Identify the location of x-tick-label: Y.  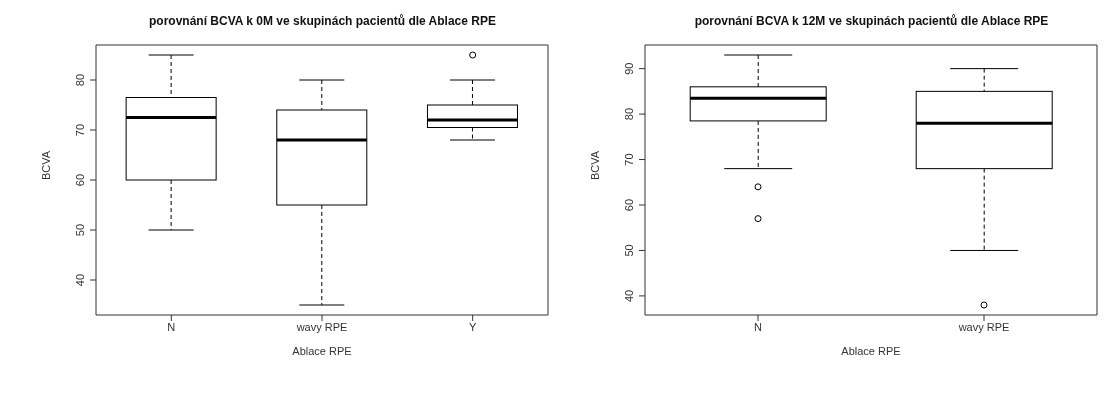
(472, 326).